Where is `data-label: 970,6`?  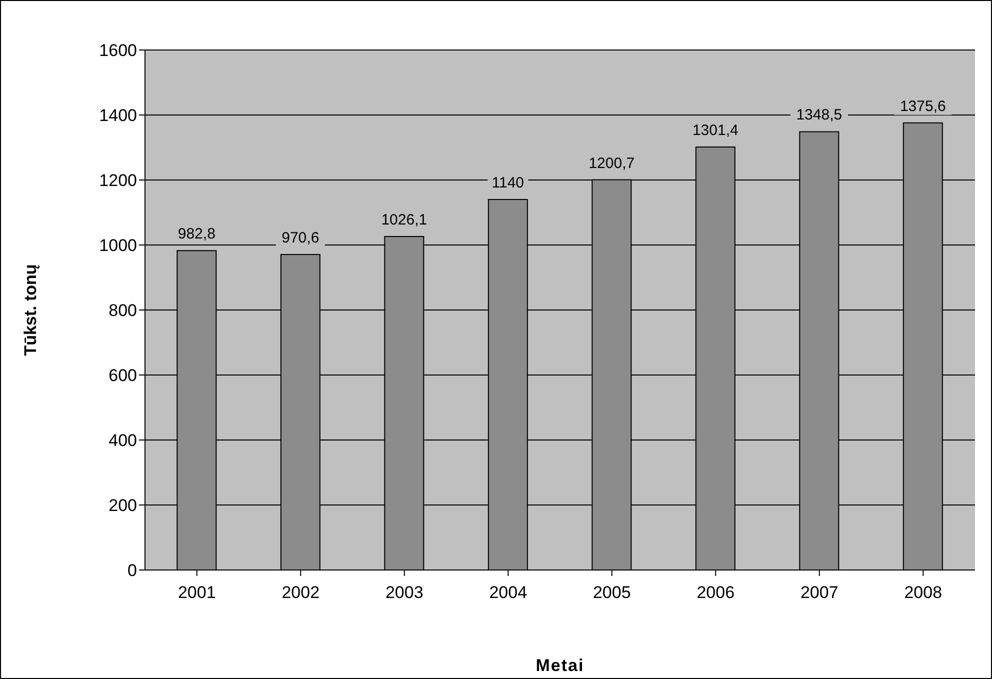
data-label: 970,6 is located at coordinates (301, 238).